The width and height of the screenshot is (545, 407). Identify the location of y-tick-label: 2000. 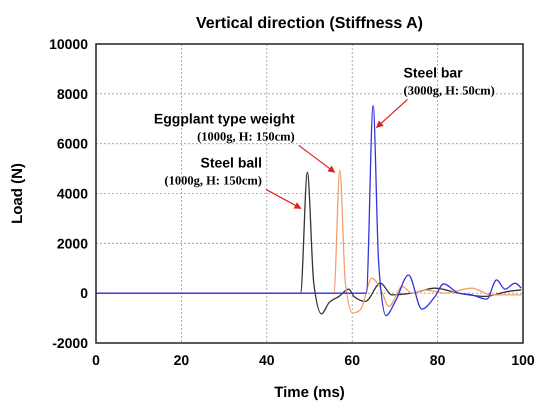
(72, 243).